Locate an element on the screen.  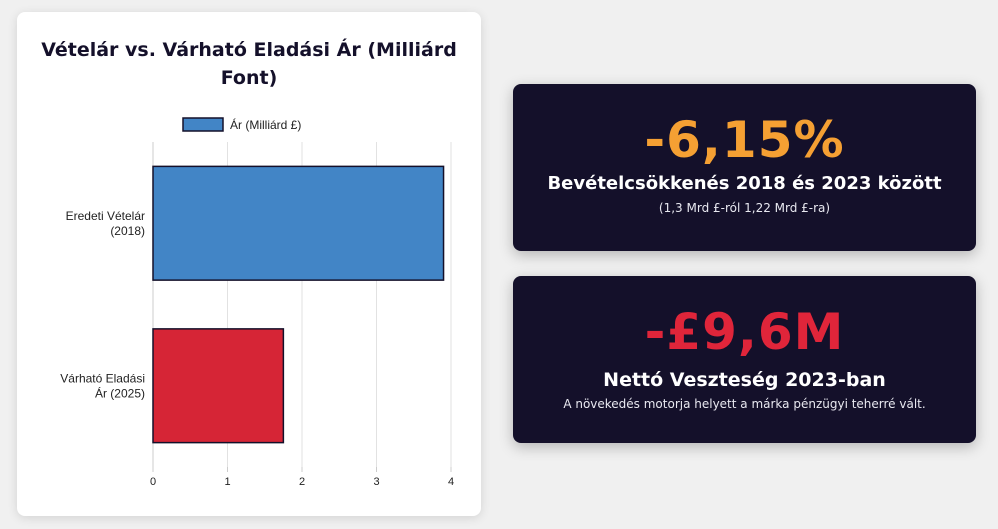
category-label: (2018) is located at coordinates (127, 231).